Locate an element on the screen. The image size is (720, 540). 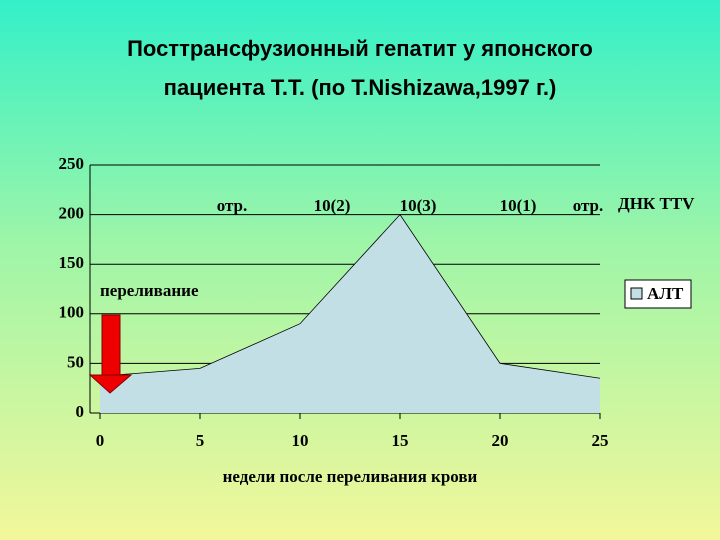
annotation: переливание is located at coordinates (149, 290).